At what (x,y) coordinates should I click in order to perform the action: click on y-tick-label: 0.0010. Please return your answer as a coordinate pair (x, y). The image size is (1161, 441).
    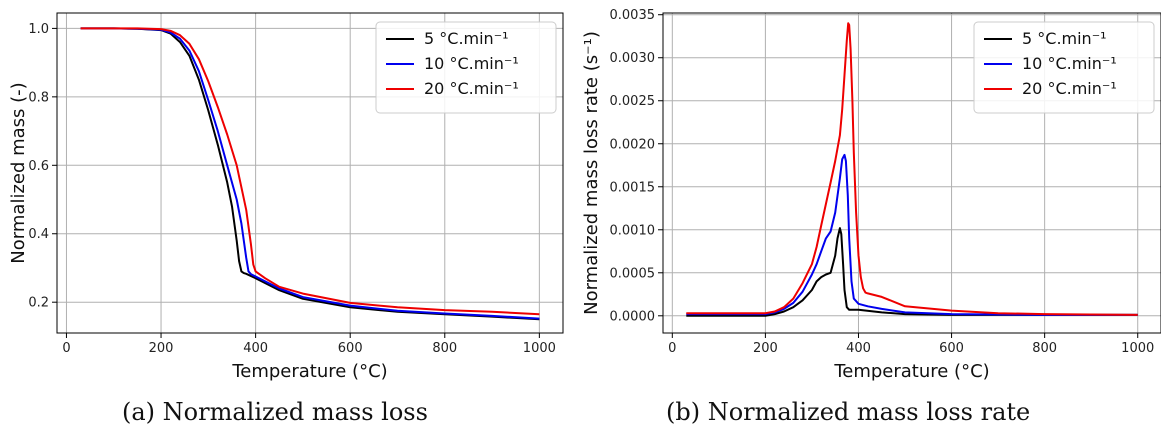
    Looking at the image, I should click on (633, 230).